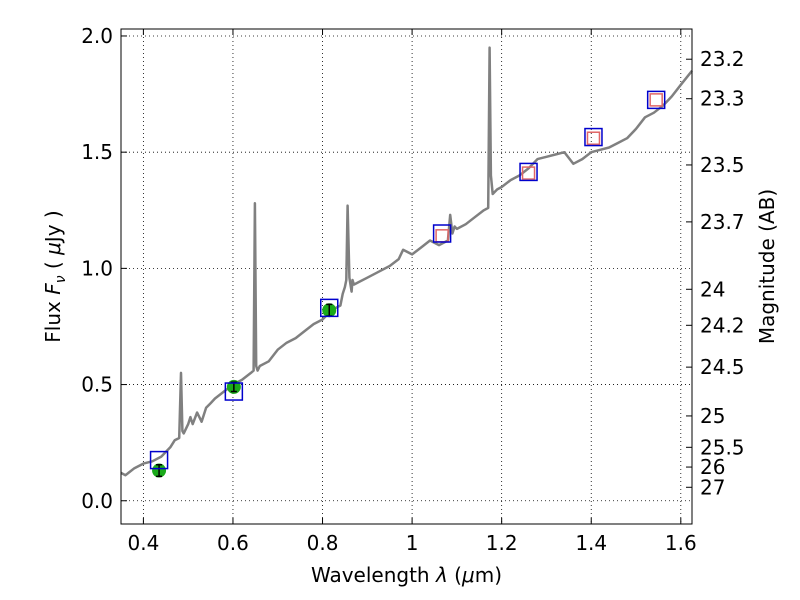  Describe the element at coordinates (681, 543) in the screenshot. I see `x-tick-label: 1.6` at that location.